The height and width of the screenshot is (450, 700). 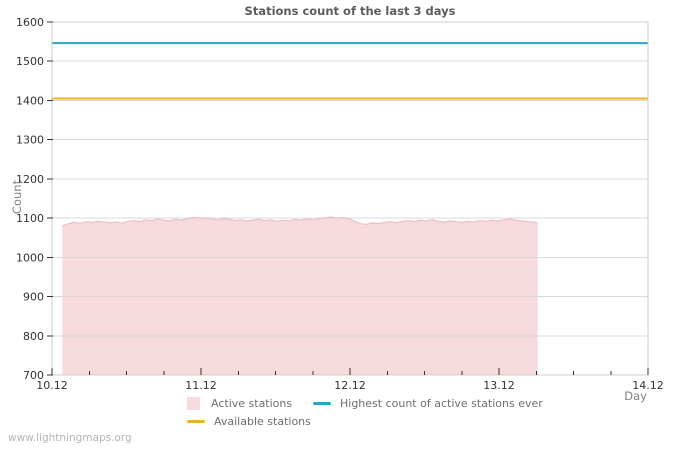 What do you see at coordinates (30, 179) in the screenshot?
I see `y-tick-label: 1200` at bounding box center [30, 179].